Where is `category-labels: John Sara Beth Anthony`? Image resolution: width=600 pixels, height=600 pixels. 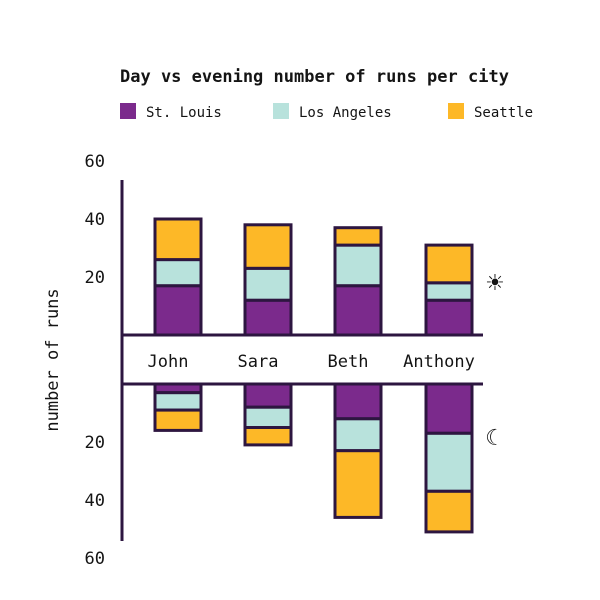 category-labels: John Sara Beth Anthony is located at coordinates (311, 362).